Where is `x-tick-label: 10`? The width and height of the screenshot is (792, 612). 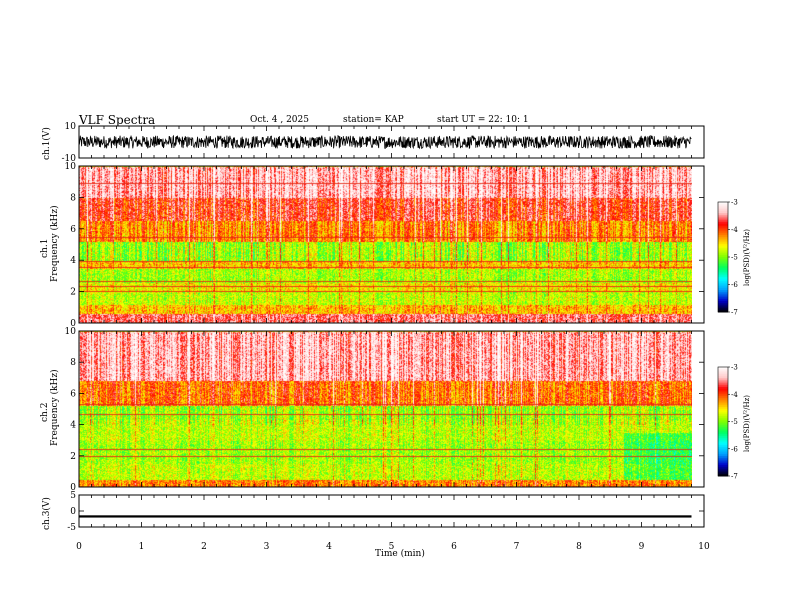
x-tick-label: 10 is located at coordinates (704, 547).